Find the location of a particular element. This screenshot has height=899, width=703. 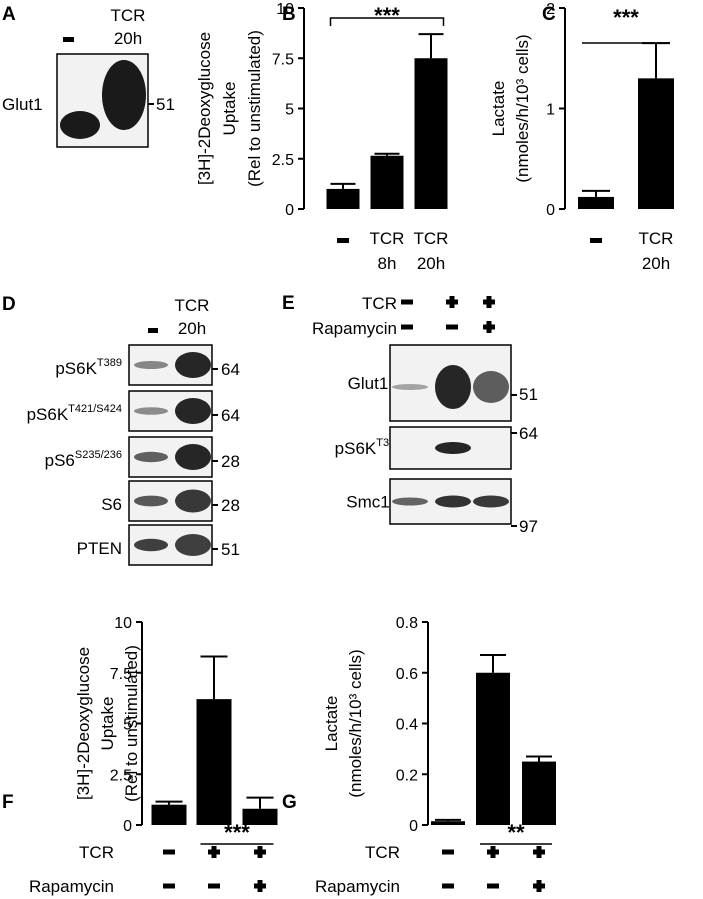

protein-name: pS6 is located at coordinates (60, 460).